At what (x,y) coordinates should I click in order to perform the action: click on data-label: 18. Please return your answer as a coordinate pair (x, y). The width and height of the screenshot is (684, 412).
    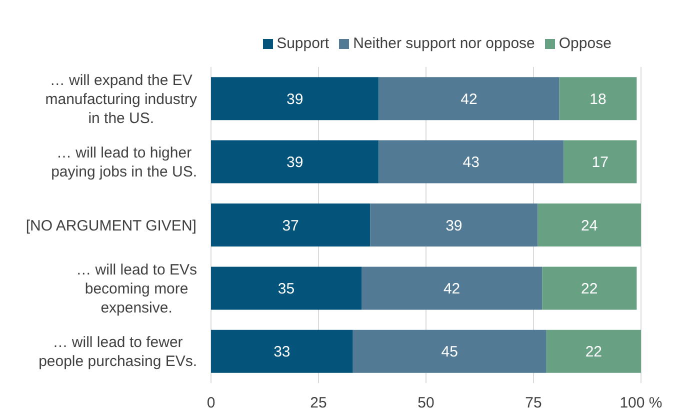
    Looking at the image, I should click on (598, 99).